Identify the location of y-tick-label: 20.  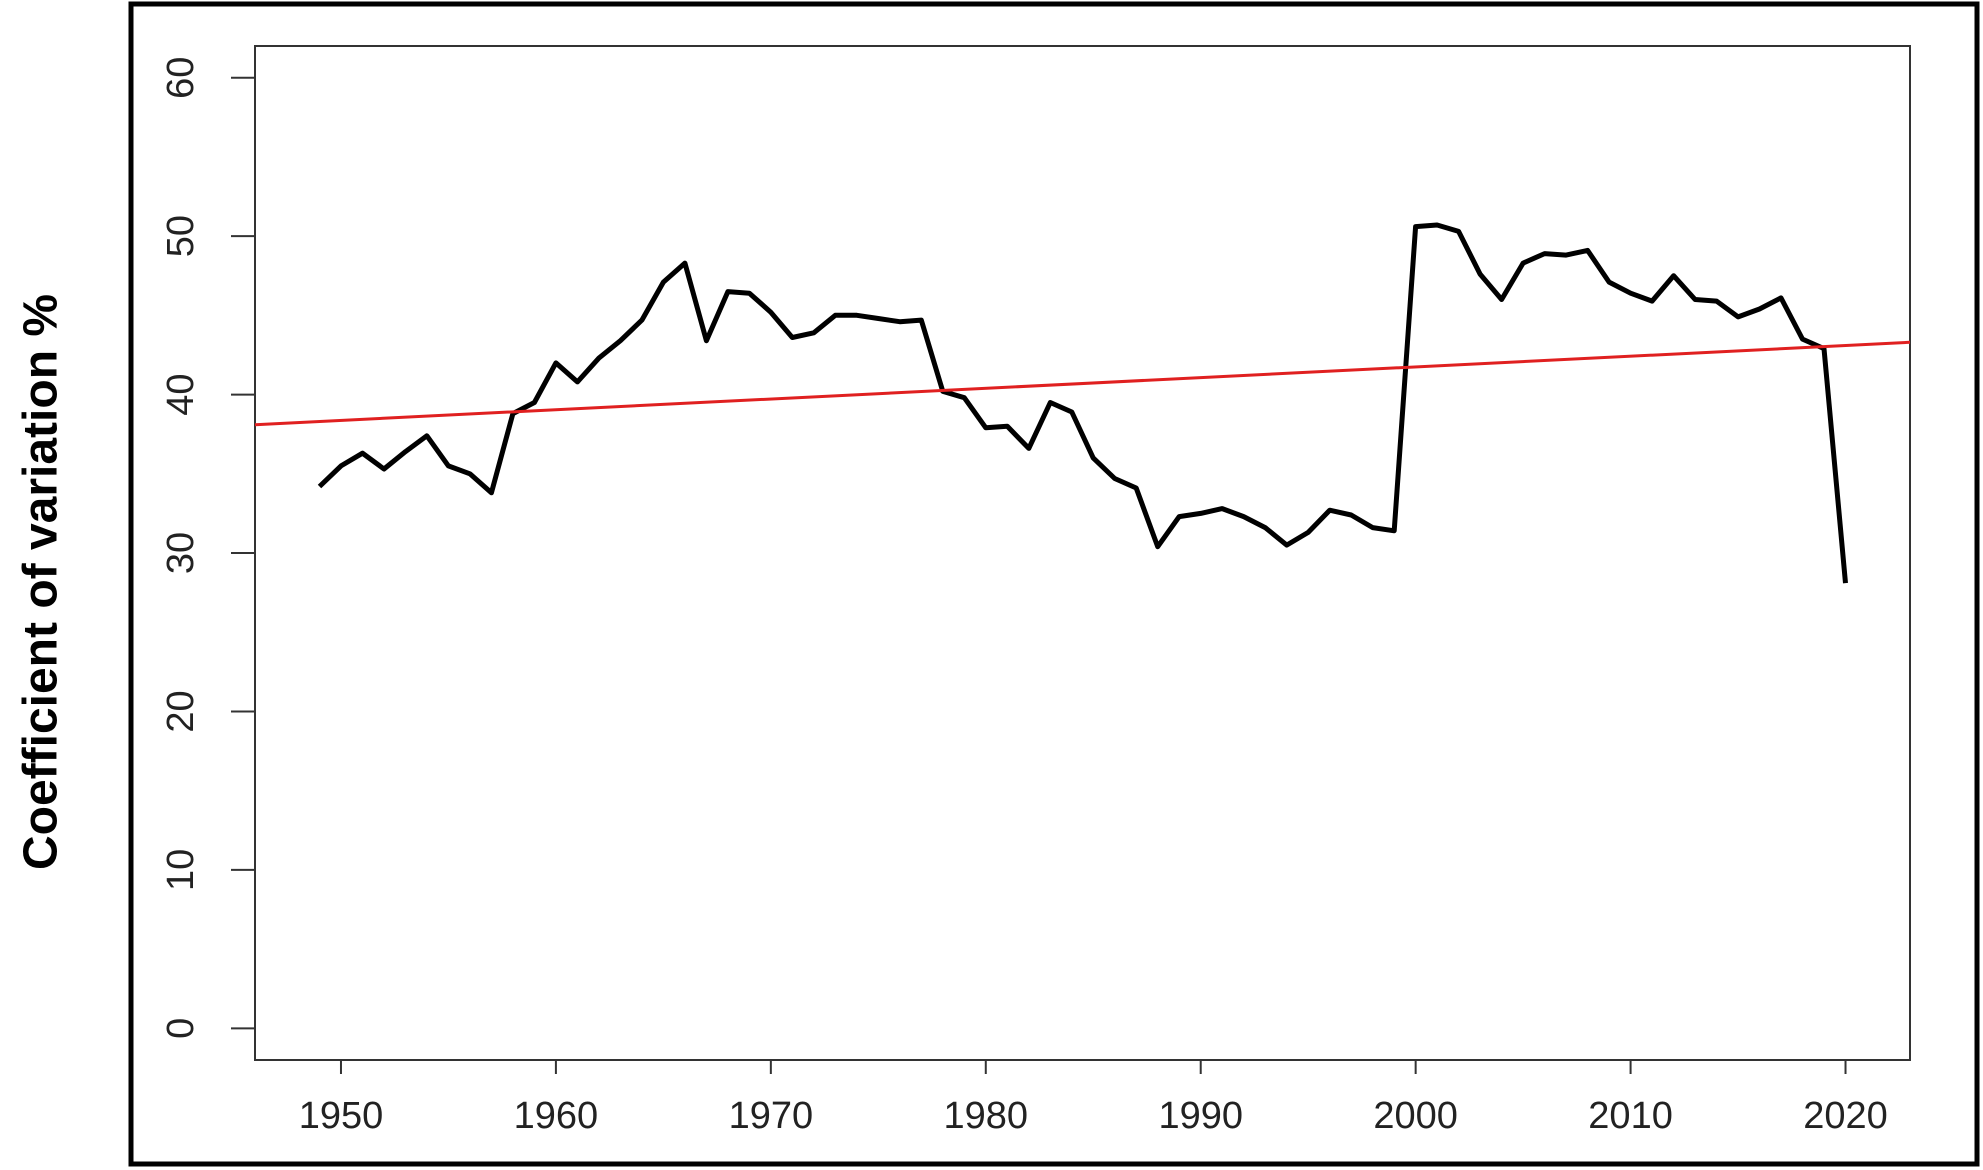
(181, 711).